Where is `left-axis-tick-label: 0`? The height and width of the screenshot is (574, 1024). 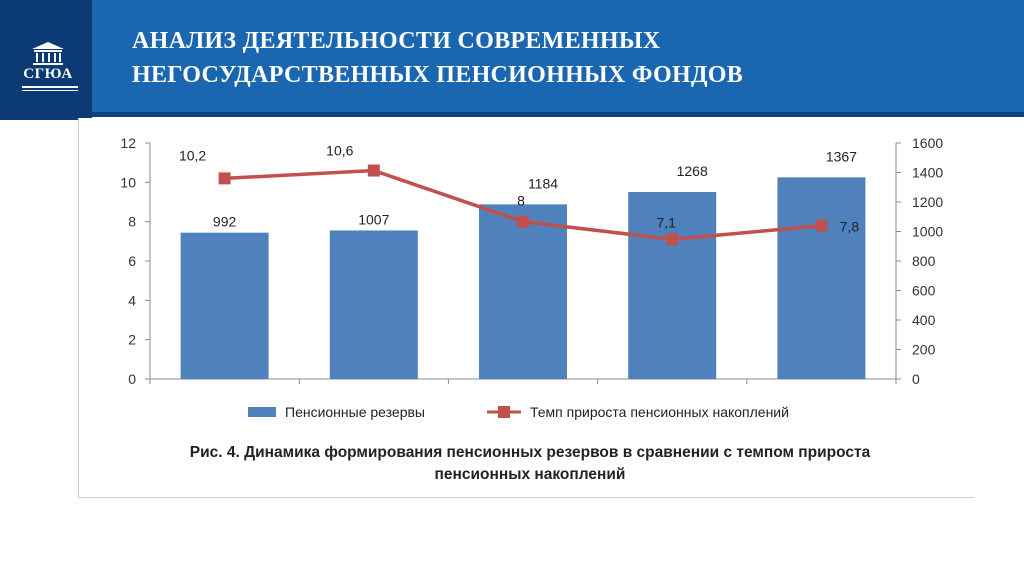 left-axis-tick-label: 0 is located at coordinates (132, 379).